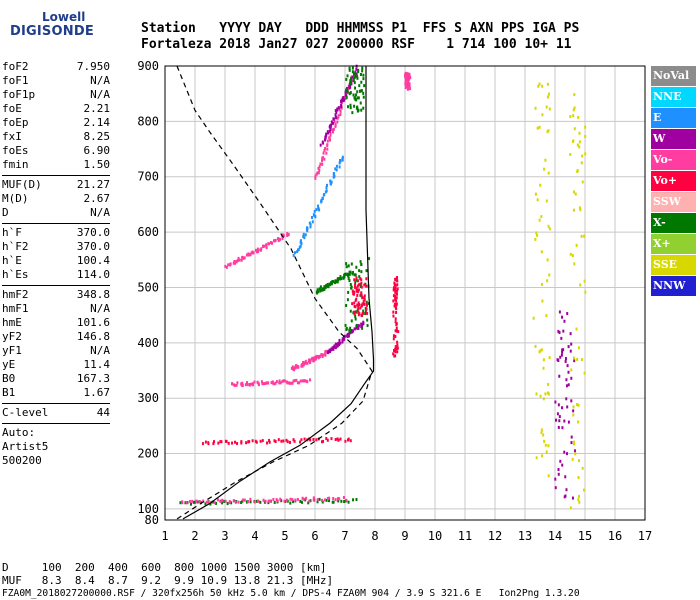 The image size is (700, 600). I want to click on param-row: yE 11.4, so click(56, 365).